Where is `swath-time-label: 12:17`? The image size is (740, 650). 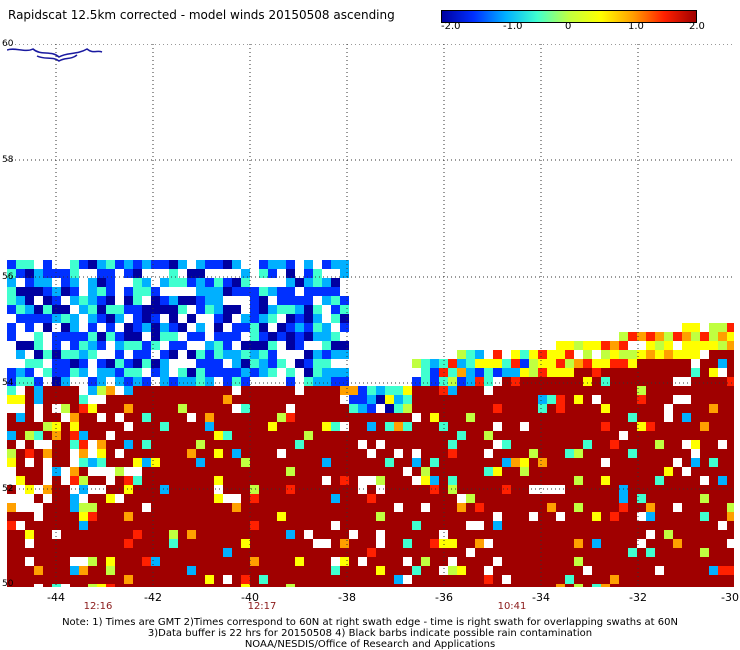 swath-time-label: 12:17 is located at coordinates (262, 606).